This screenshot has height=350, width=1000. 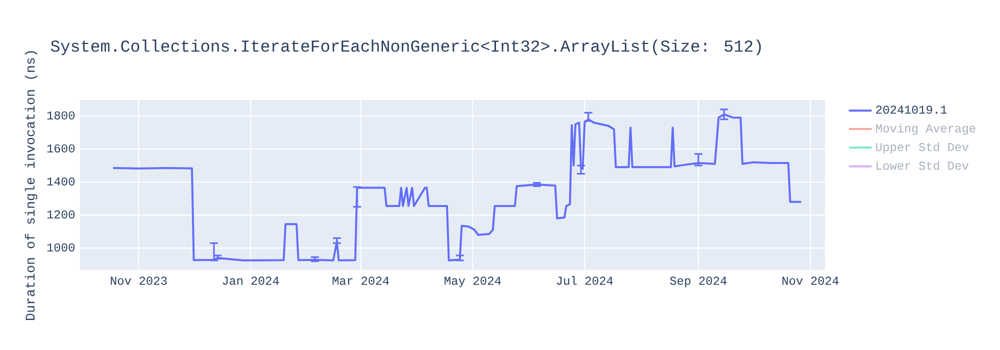 What do you see at coordinates (922, 165) in the screenshot?
I see `legend-label: Lower Std Dev` at bounding box center [922, 165].